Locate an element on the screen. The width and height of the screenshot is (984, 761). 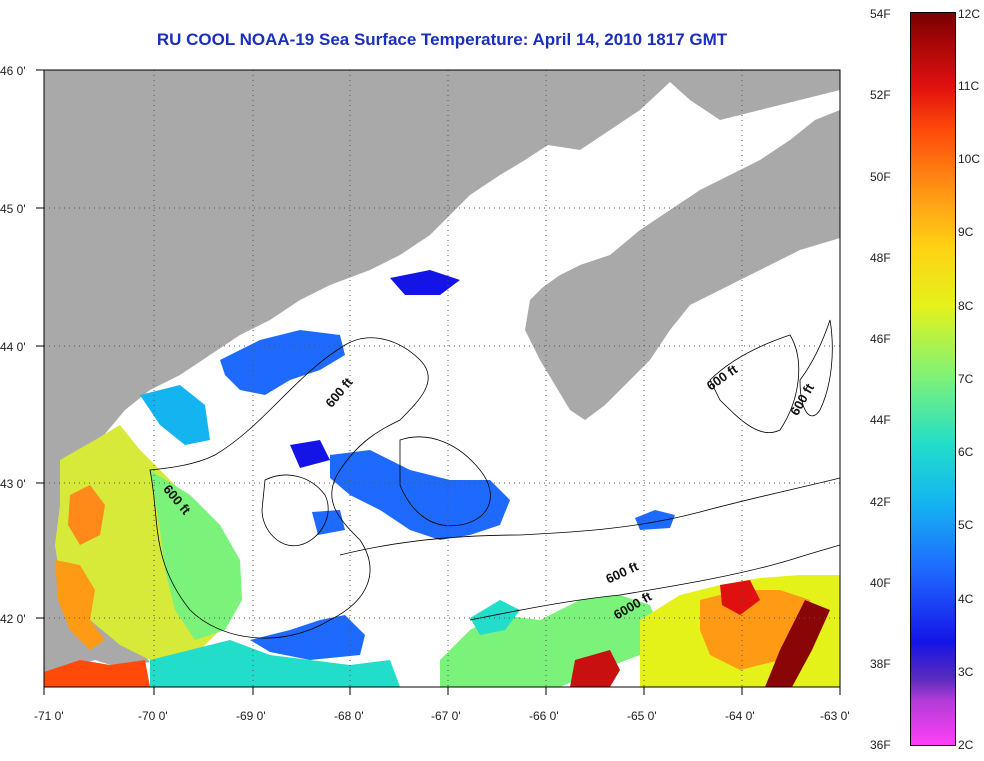
colorbar-f-label: 54F is located at coordinates (880, 14).